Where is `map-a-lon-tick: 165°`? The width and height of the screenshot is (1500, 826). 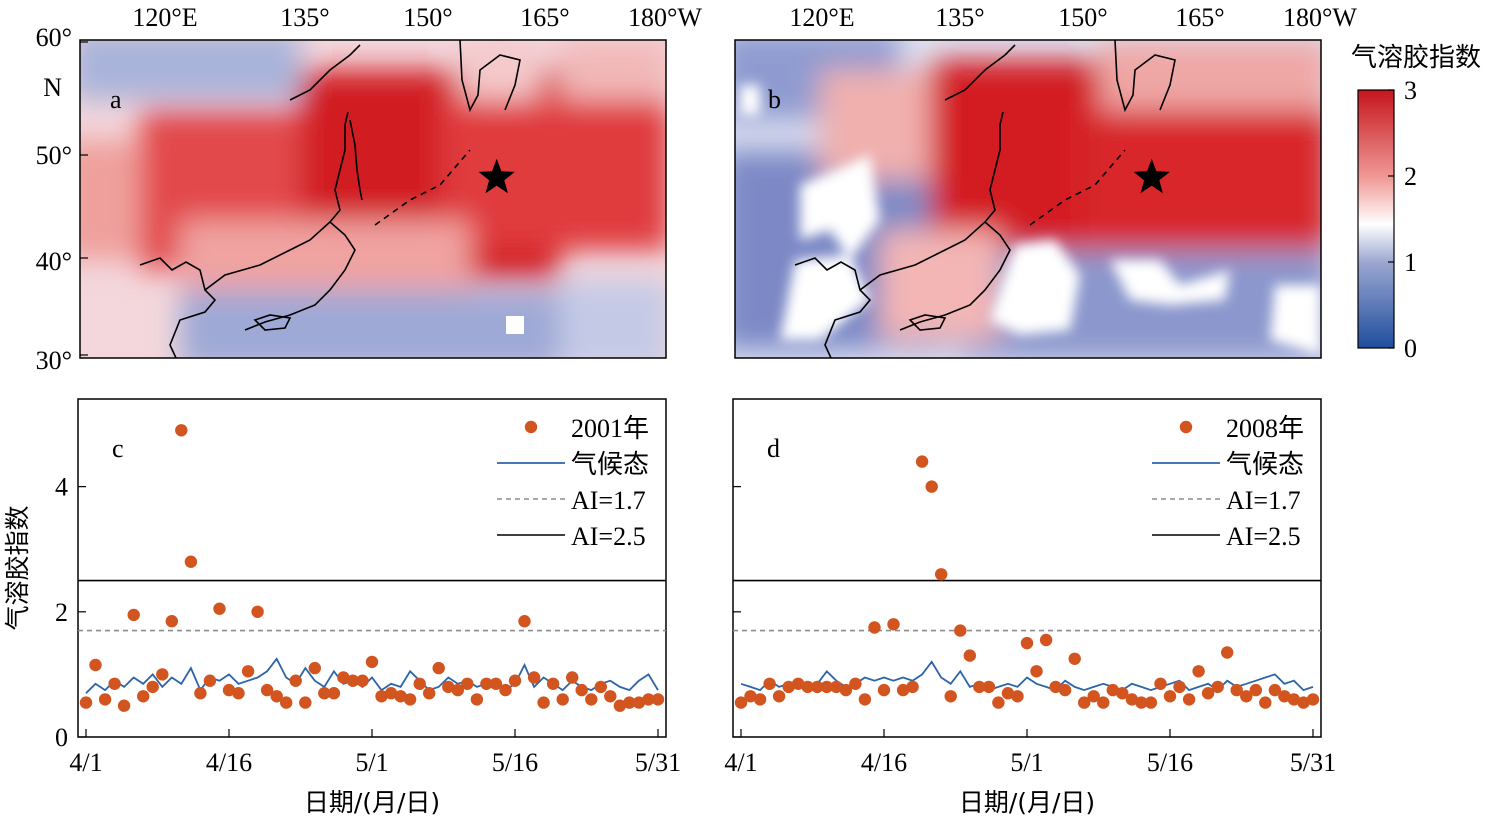 map-a-lon-tick: 165° is located at coordinates (544, 17).